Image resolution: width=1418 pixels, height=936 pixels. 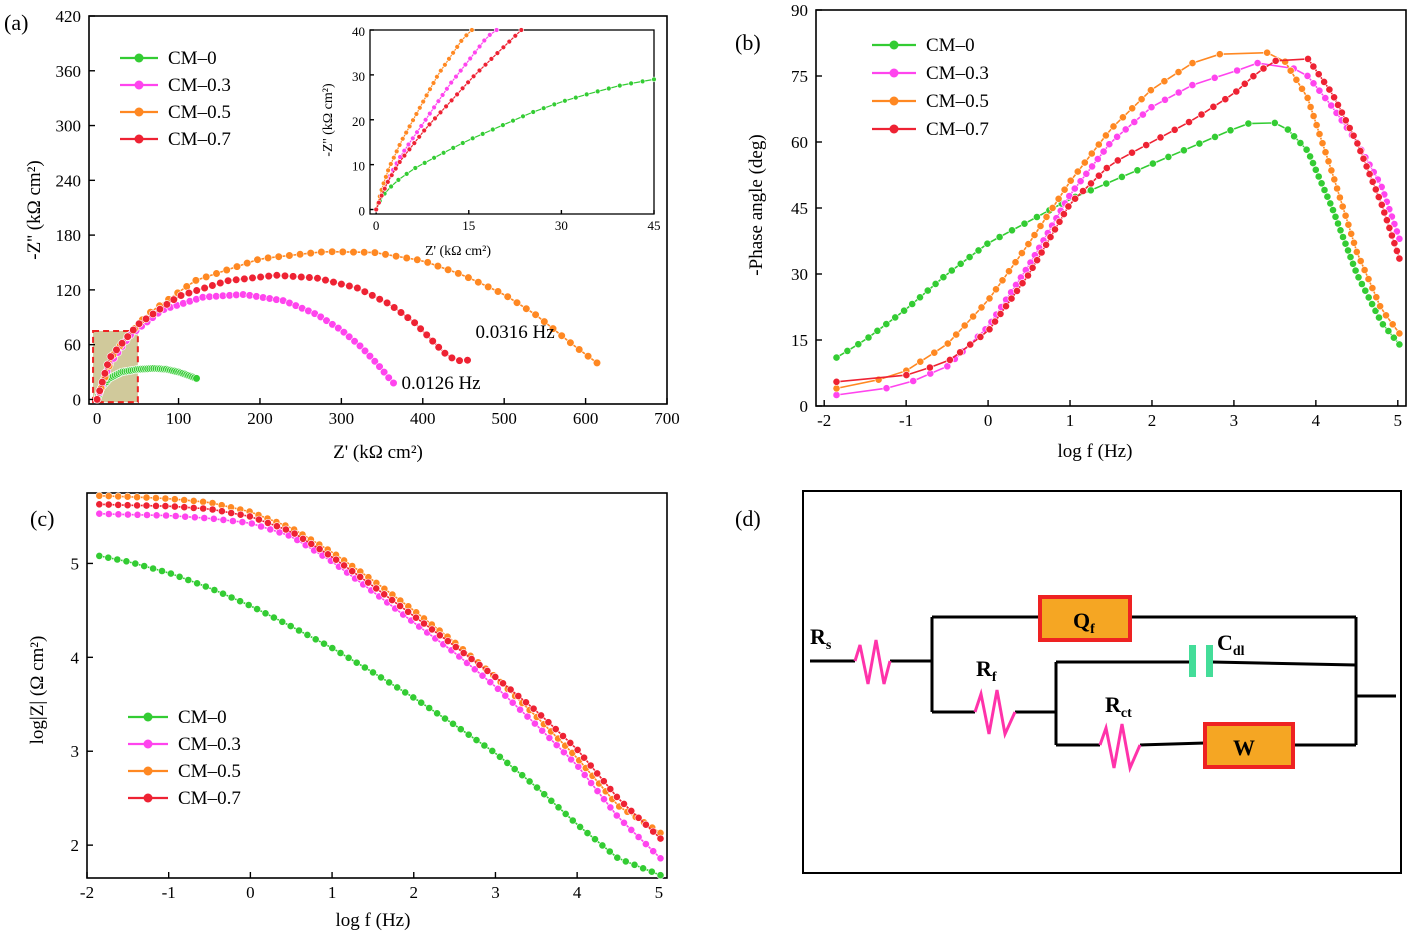 What do you see at coordinates (799, 76) in the screenshot?
I see `y-tick-label: 75` at bounding box center [799, 76].